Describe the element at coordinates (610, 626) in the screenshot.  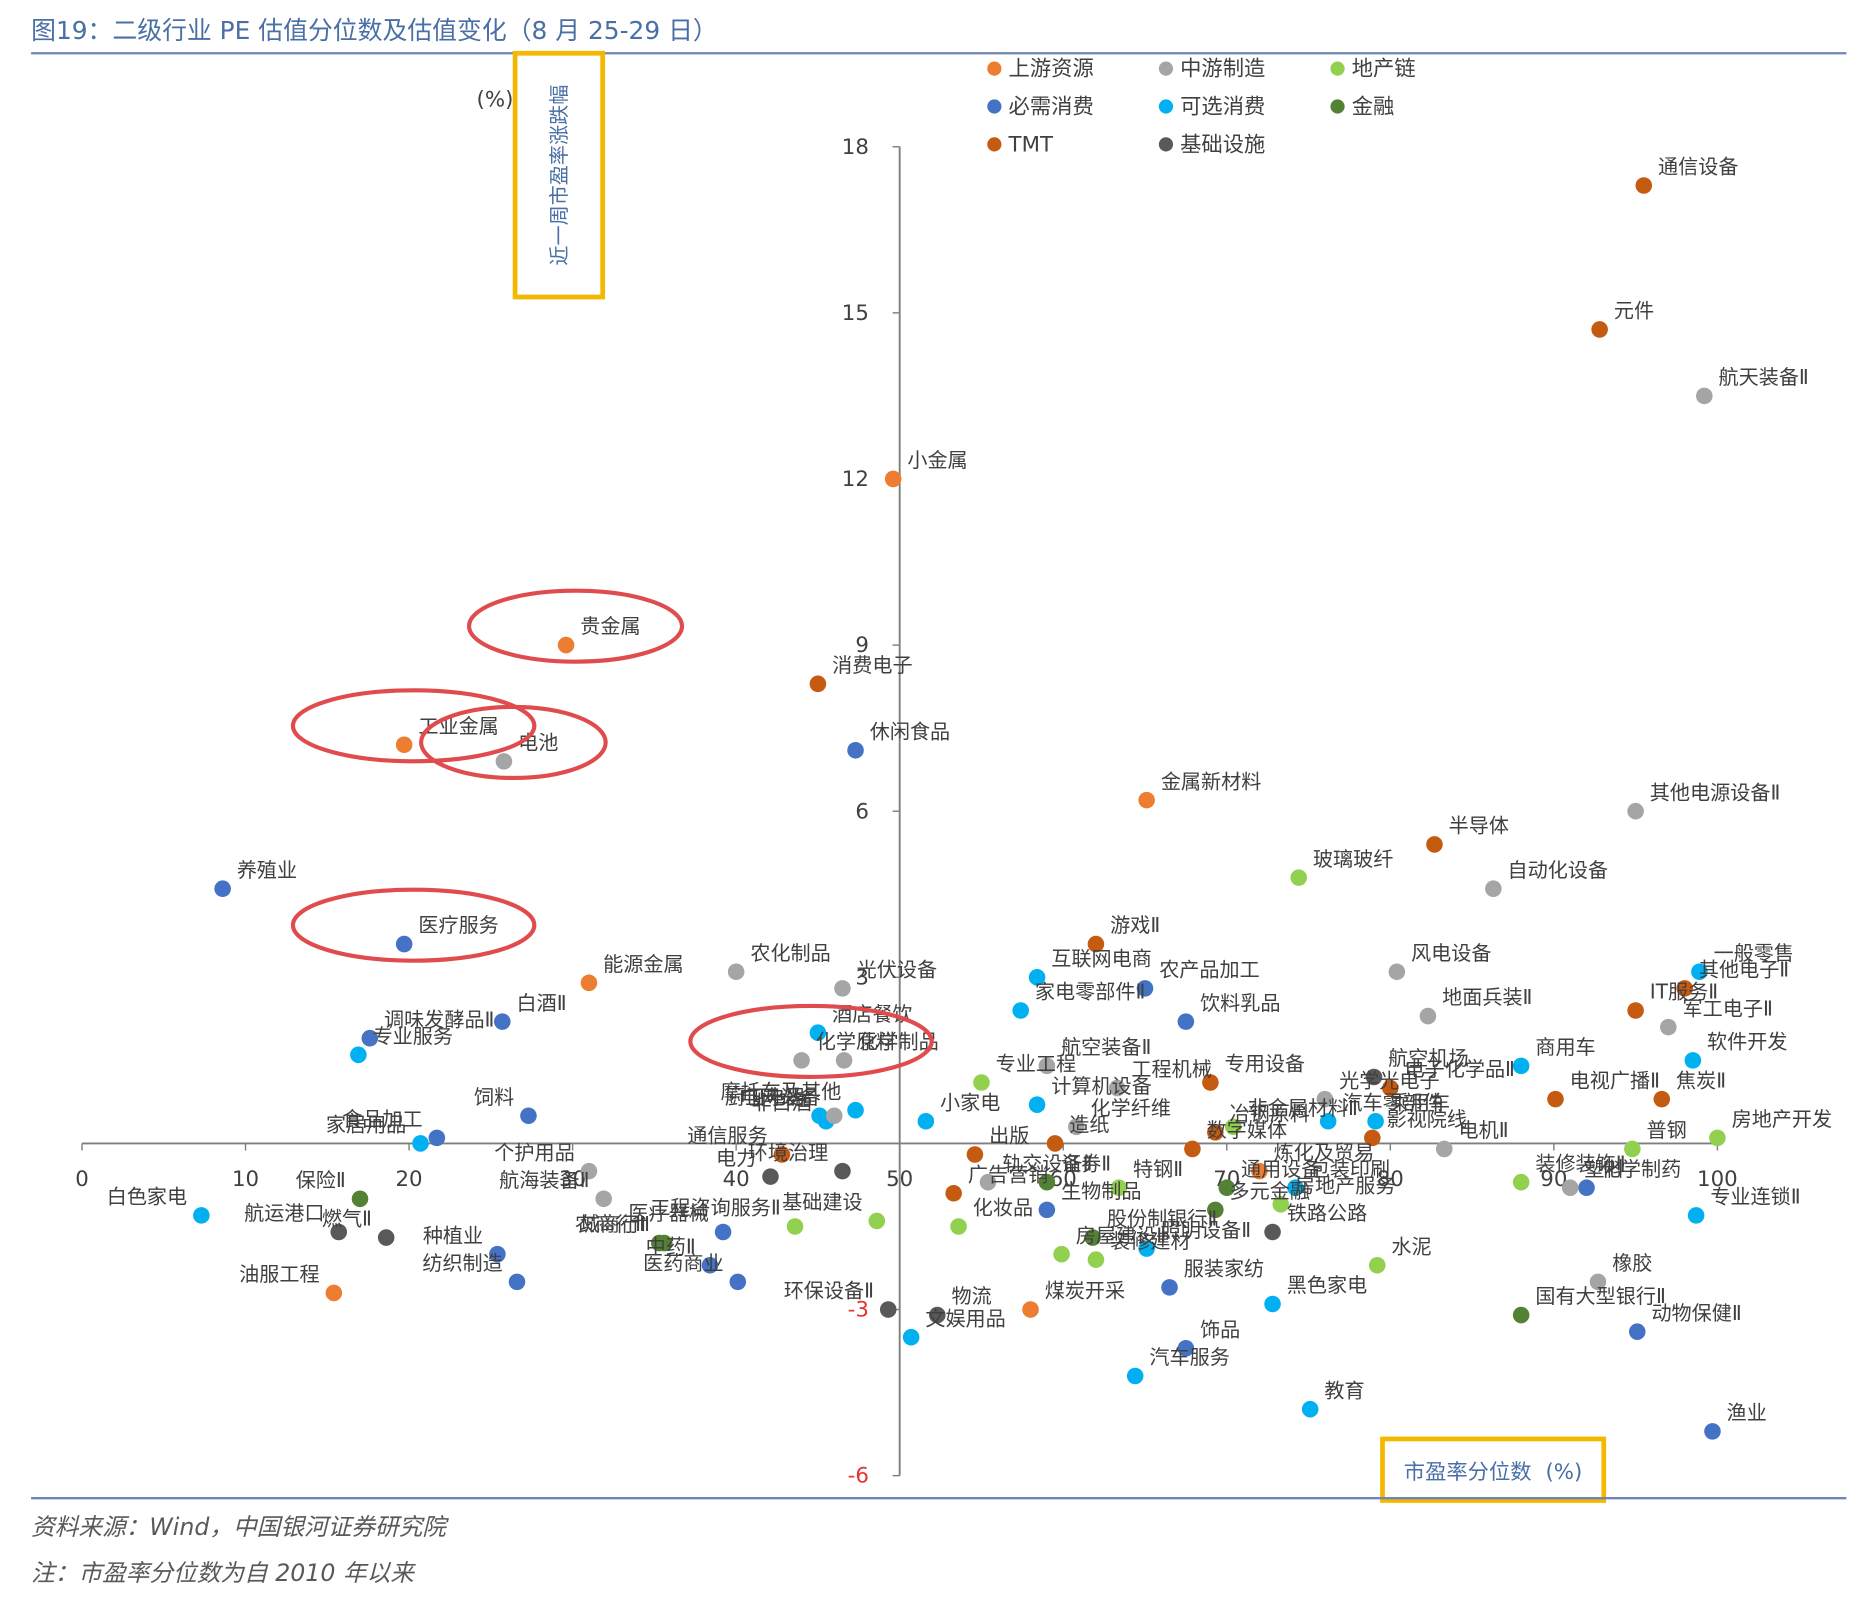
I see `point-label: 贵金属` at that location.